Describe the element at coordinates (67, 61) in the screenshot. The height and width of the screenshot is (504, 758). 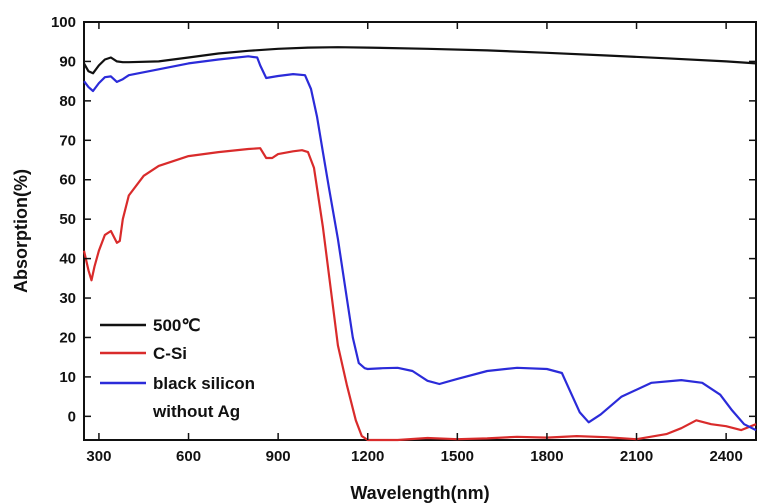
I see `y-tick-label: 90` at that location.